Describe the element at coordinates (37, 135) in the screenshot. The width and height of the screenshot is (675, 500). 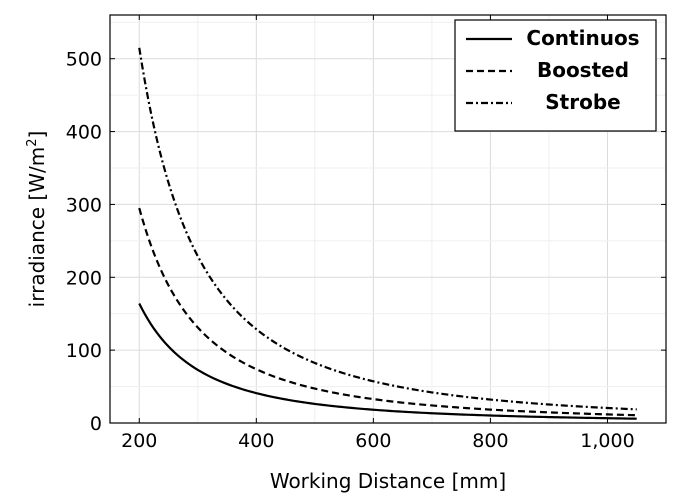
I see `y-axis-label-close: ]` at that location.